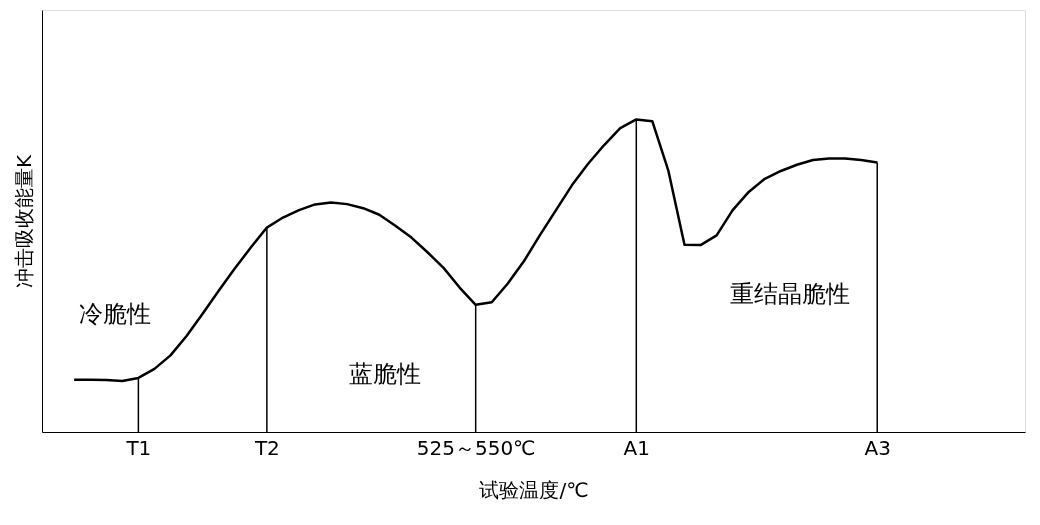 The height and width of the screenshot is (525, 1040). I want to click on x-tick-label: A3, so click(877, 447).